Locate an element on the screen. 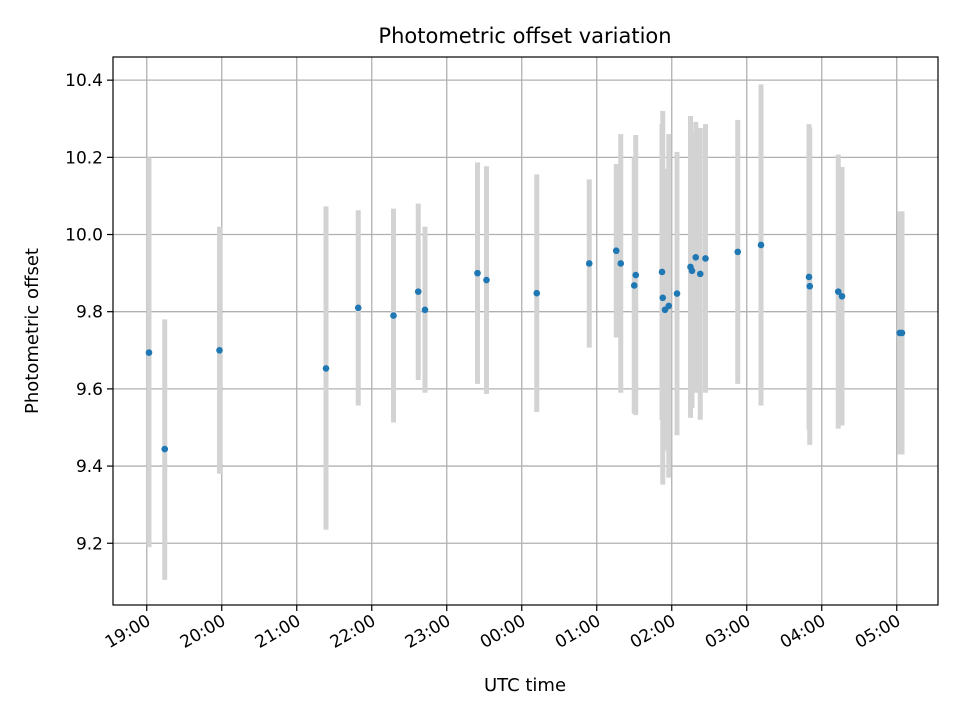  y-axis-label: Photometric offset is located at coordinates (32, 331).